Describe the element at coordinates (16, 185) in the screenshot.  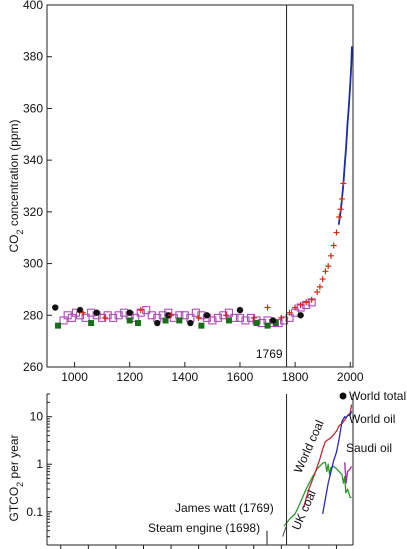
I see `top-y-axis-title: CO2 concentration (ppm)` at that location.